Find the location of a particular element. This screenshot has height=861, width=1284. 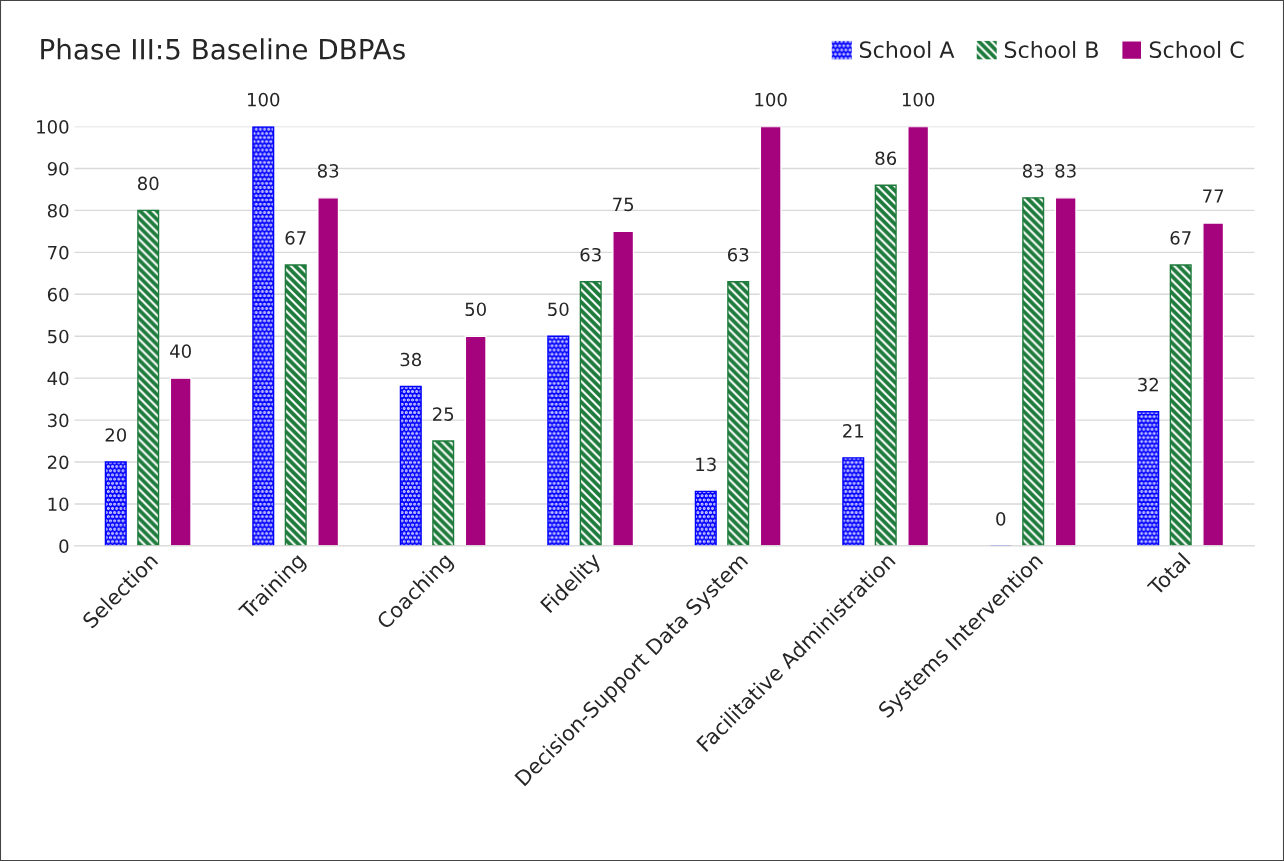

y-tick-label: 0 is located at coordinates (64, 546).